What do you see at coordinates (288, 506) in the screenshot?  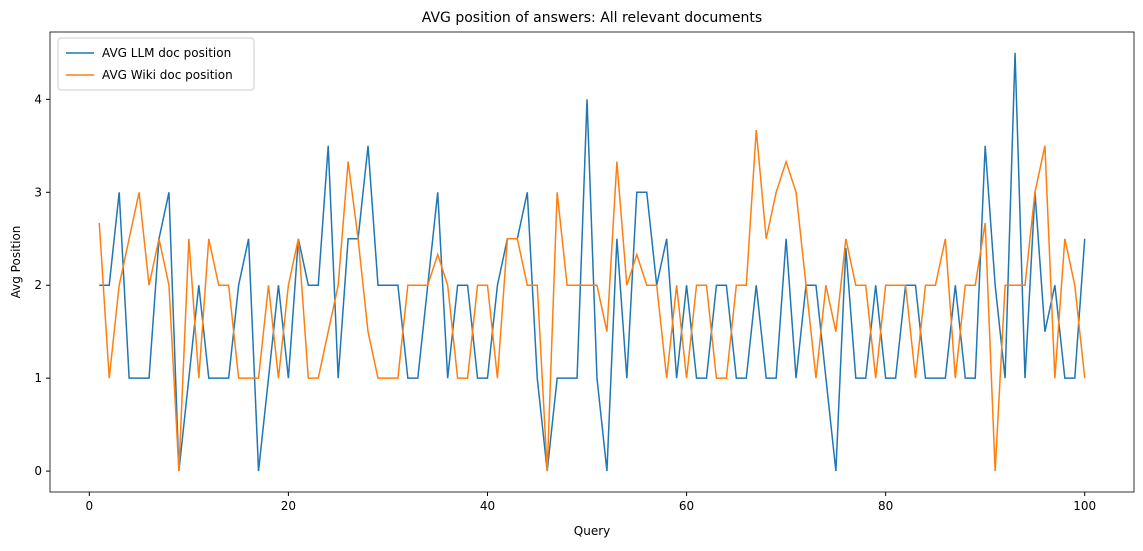 I see `x-tick-label: 20` at bounding box center [288, 506].